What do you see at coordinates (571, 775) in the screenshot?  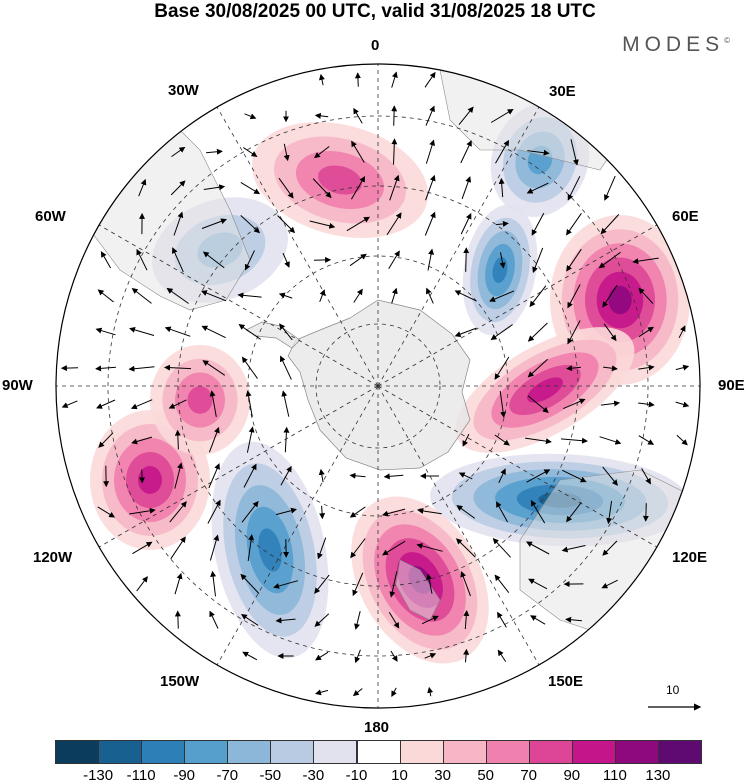 I see `colorbar-label-11: 90` at bounding box center [571, 775].